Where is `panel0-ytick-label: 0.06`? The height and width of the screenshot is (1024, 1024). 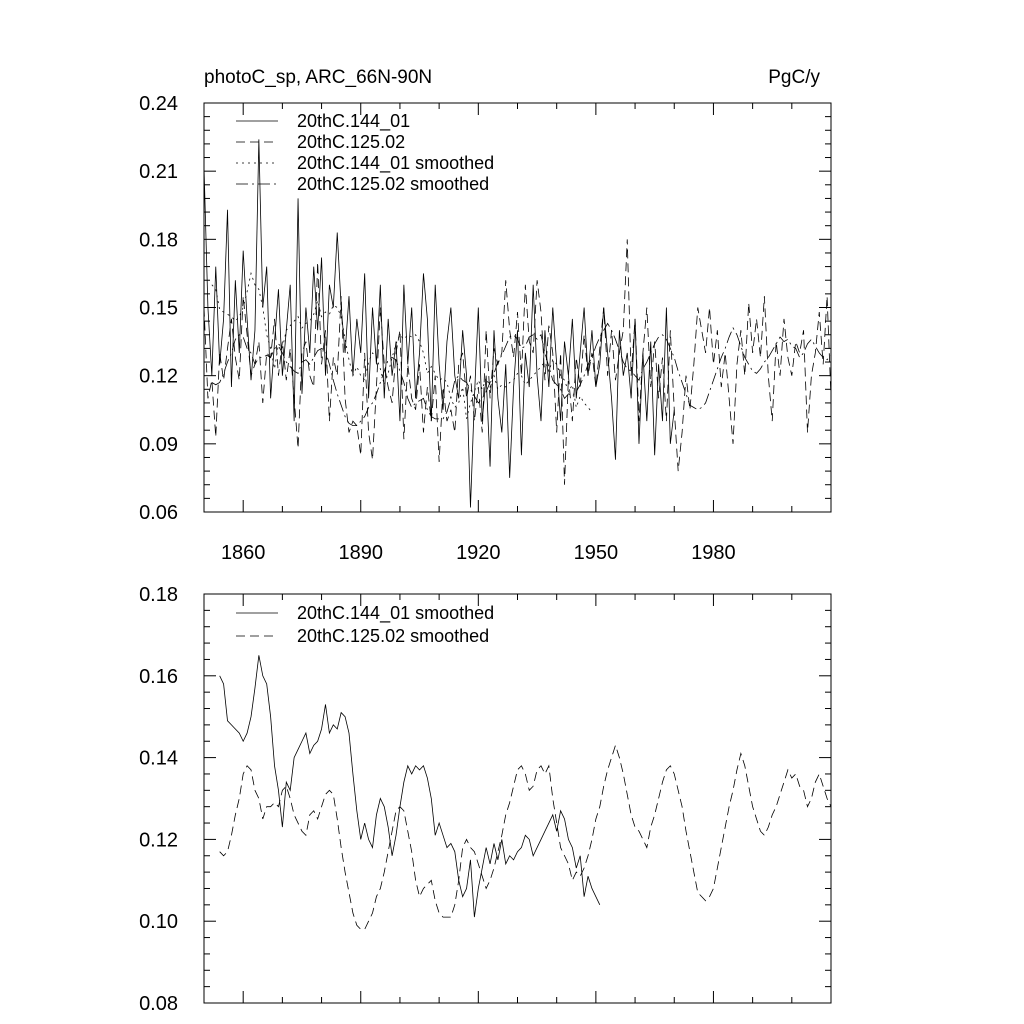 panel0-ytick-label: 0.06 is located at coordinates (158, 513).